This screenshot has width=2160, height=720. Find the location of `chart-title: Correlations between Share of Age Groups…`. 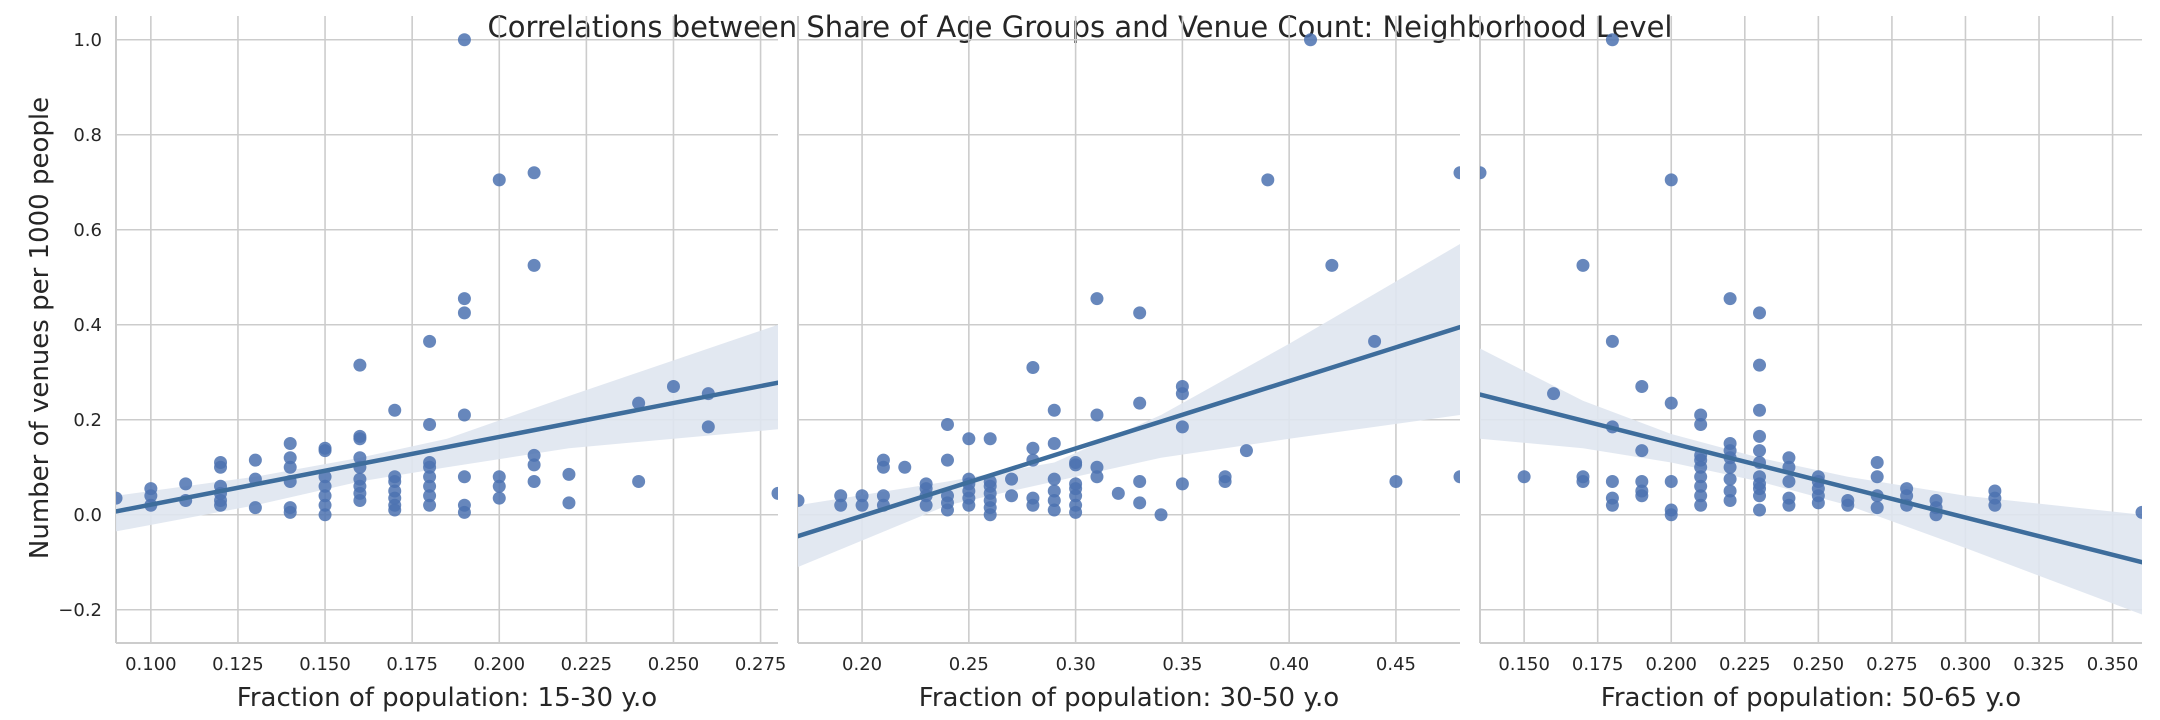

chart-title: Correlations between Share of Age Groups… is located at coordinates (1080, 27).